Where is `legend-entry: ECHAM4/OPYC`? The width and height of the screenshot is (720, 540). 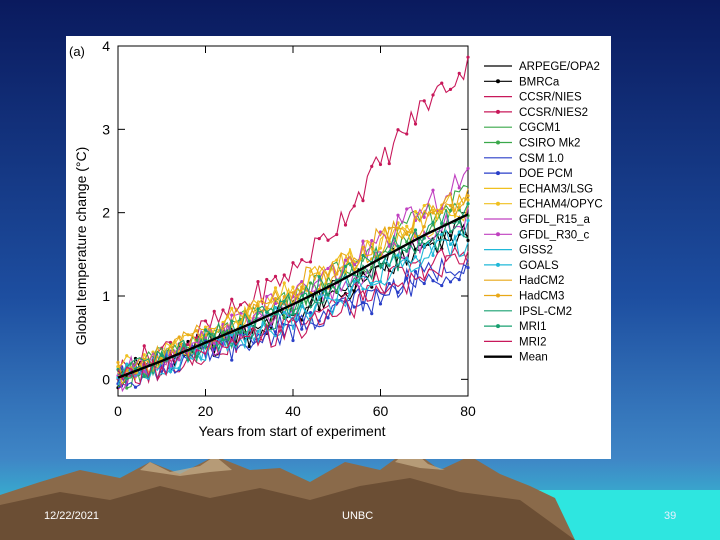 legend-entry: ECHAM4/OPYC is located at coordinates (543, 205).